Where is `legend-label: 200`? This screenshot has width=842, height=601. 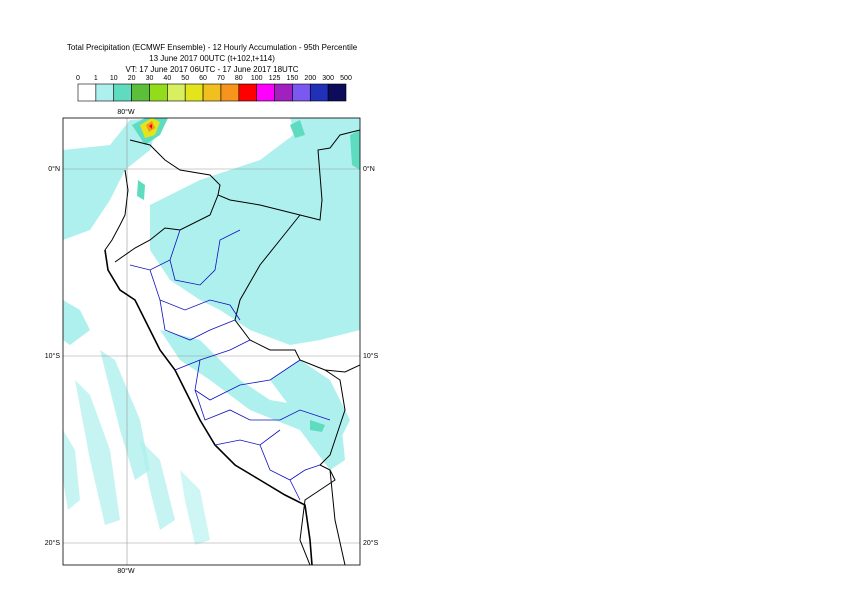
legend-label: 200 is located at coordinates (310, 78).